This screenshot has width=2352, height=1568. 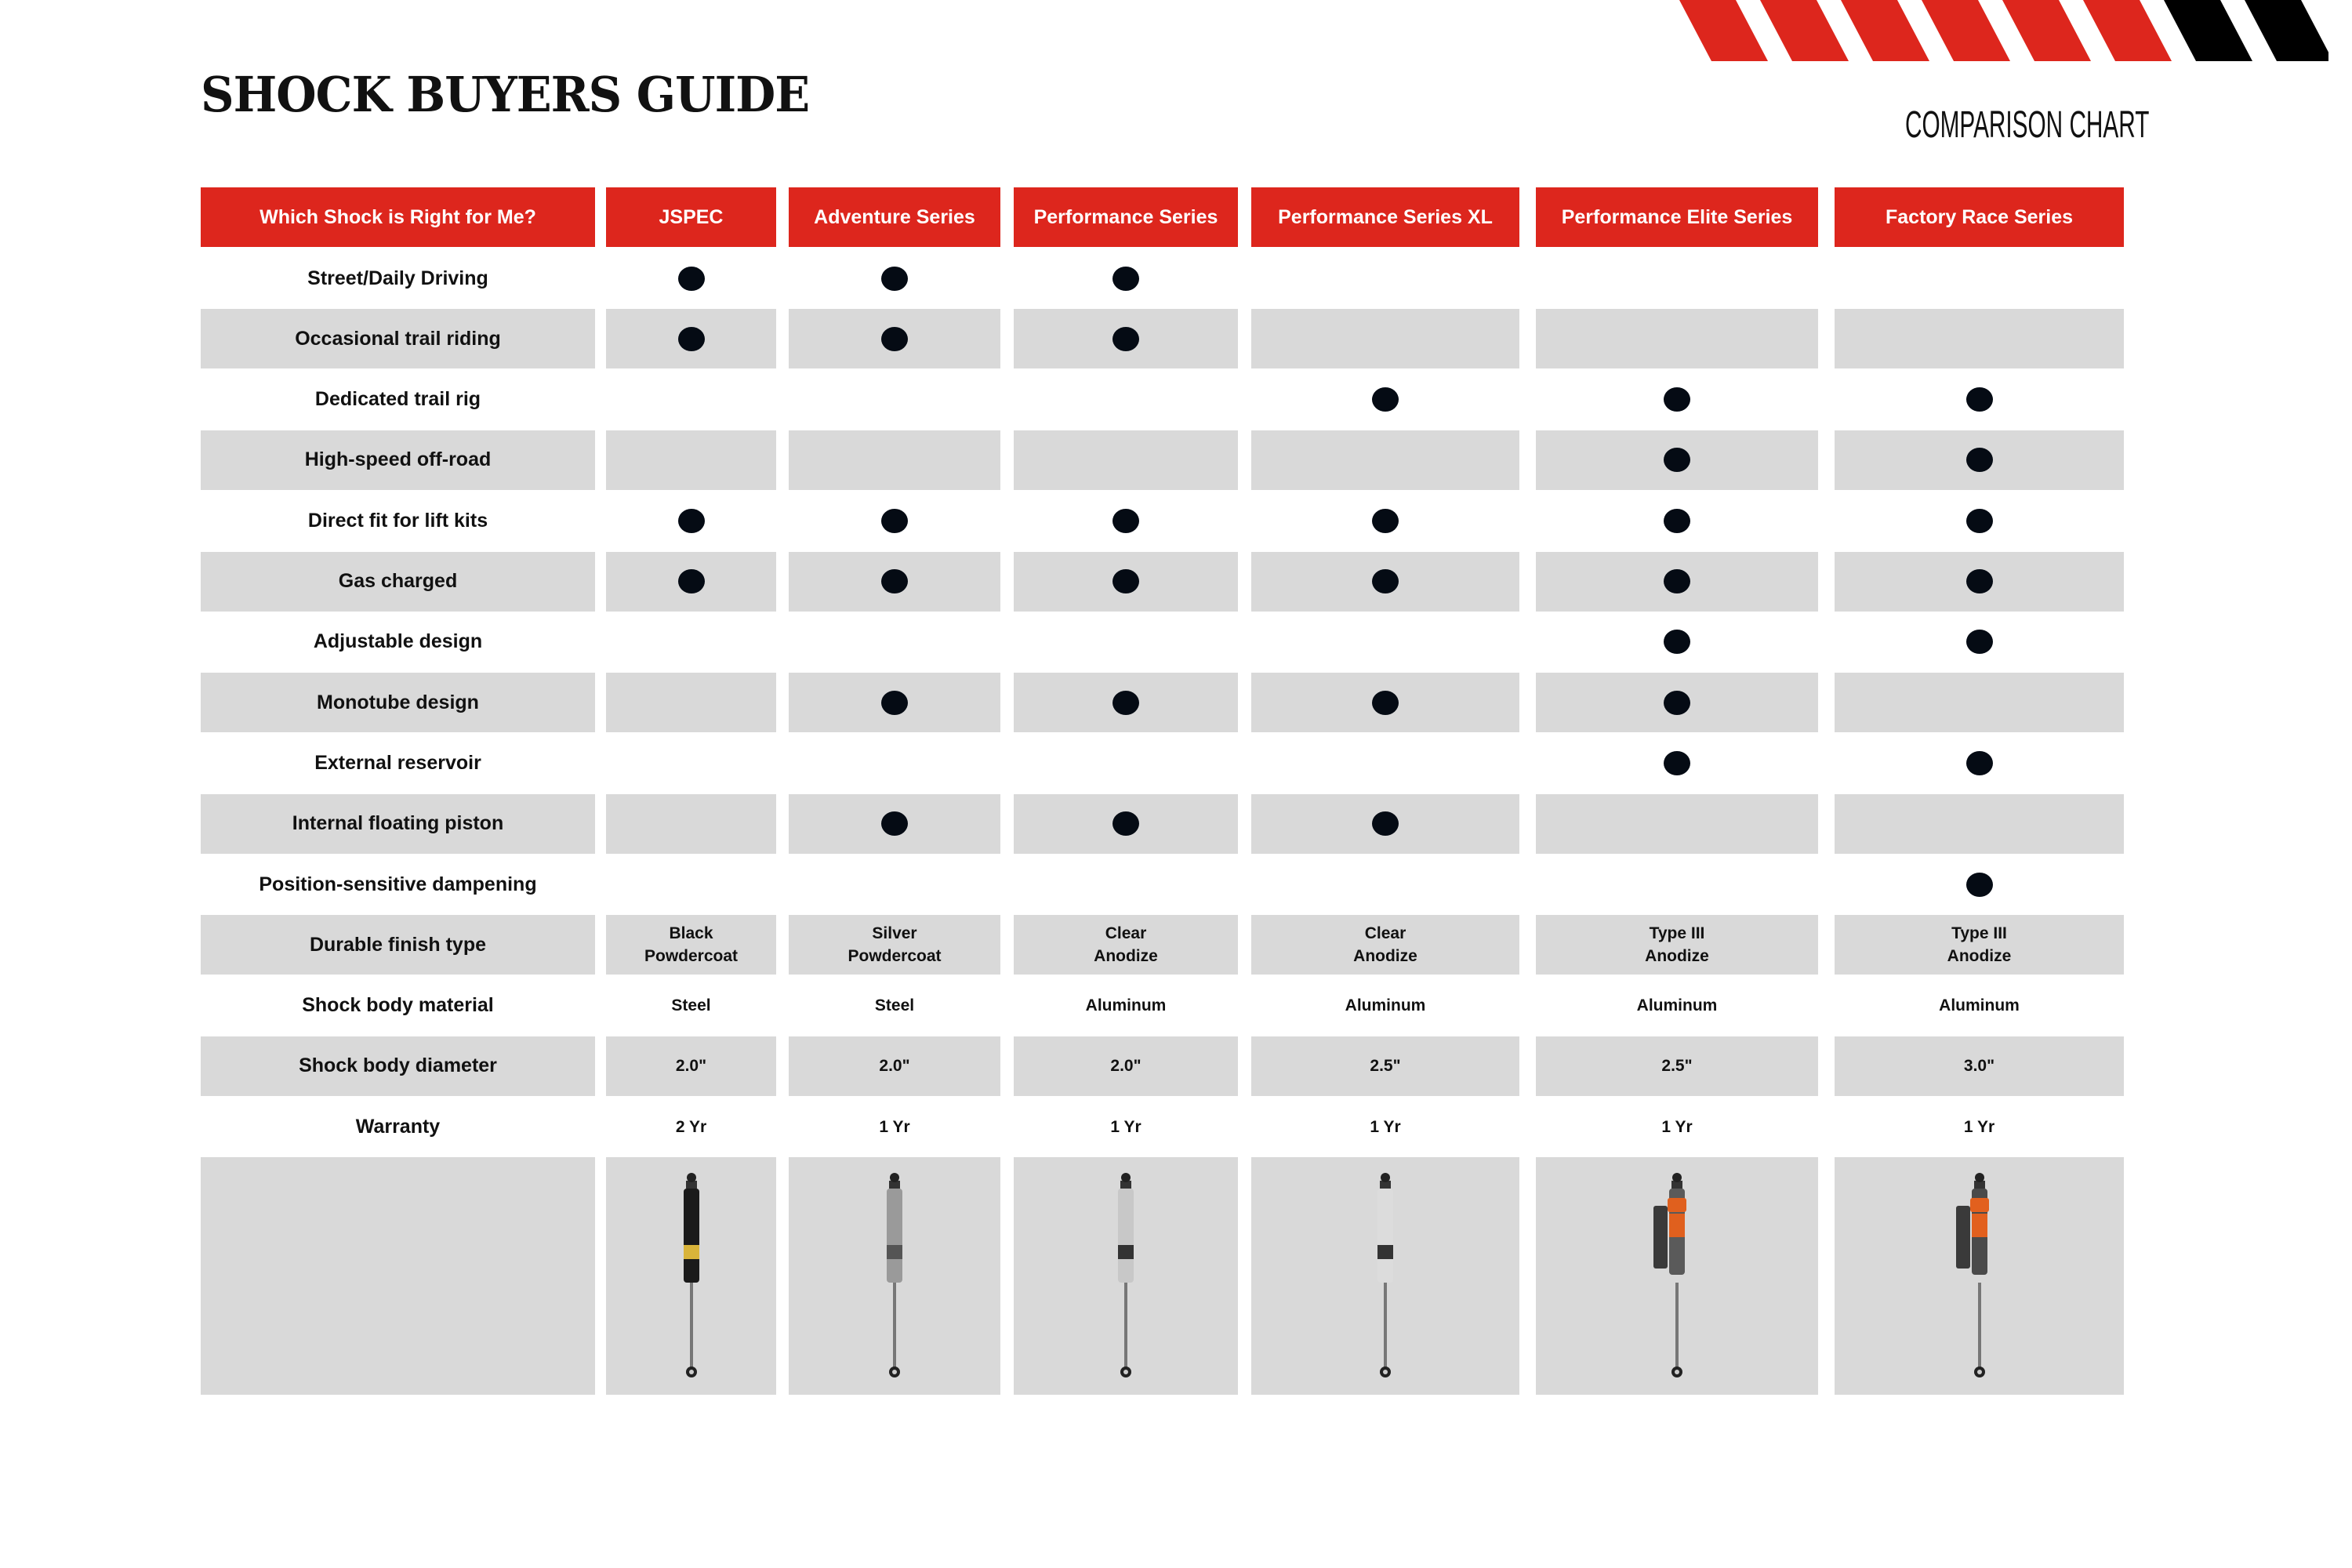 I want to click on row-label: Monotube design, so click(x=398, y=703).